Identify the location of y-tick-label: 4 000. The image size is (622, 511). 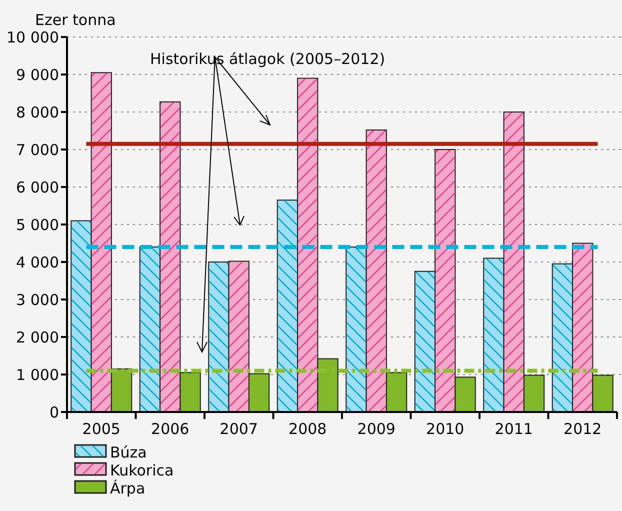
(37, 262).